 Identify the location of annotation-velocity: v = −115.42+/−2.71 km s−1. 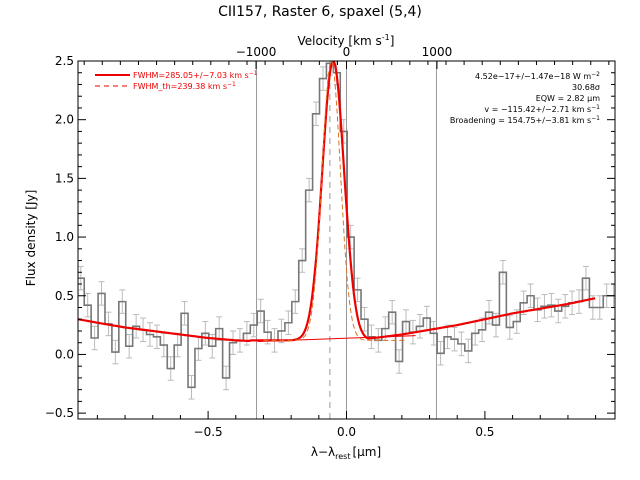
(542, 109).